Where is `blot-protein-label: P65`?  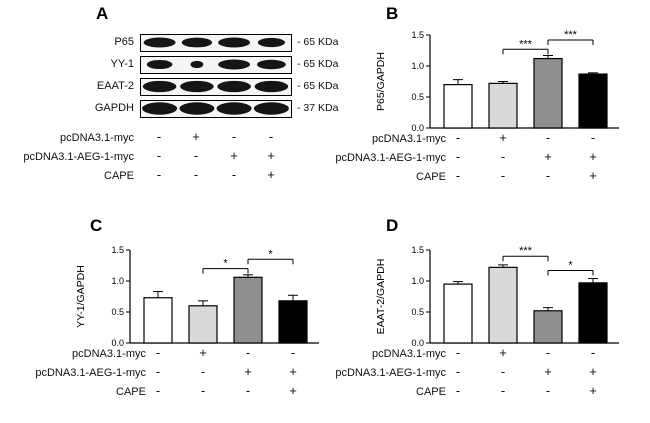
blot-protein-label: P65 is located at coordinates (124, 42).